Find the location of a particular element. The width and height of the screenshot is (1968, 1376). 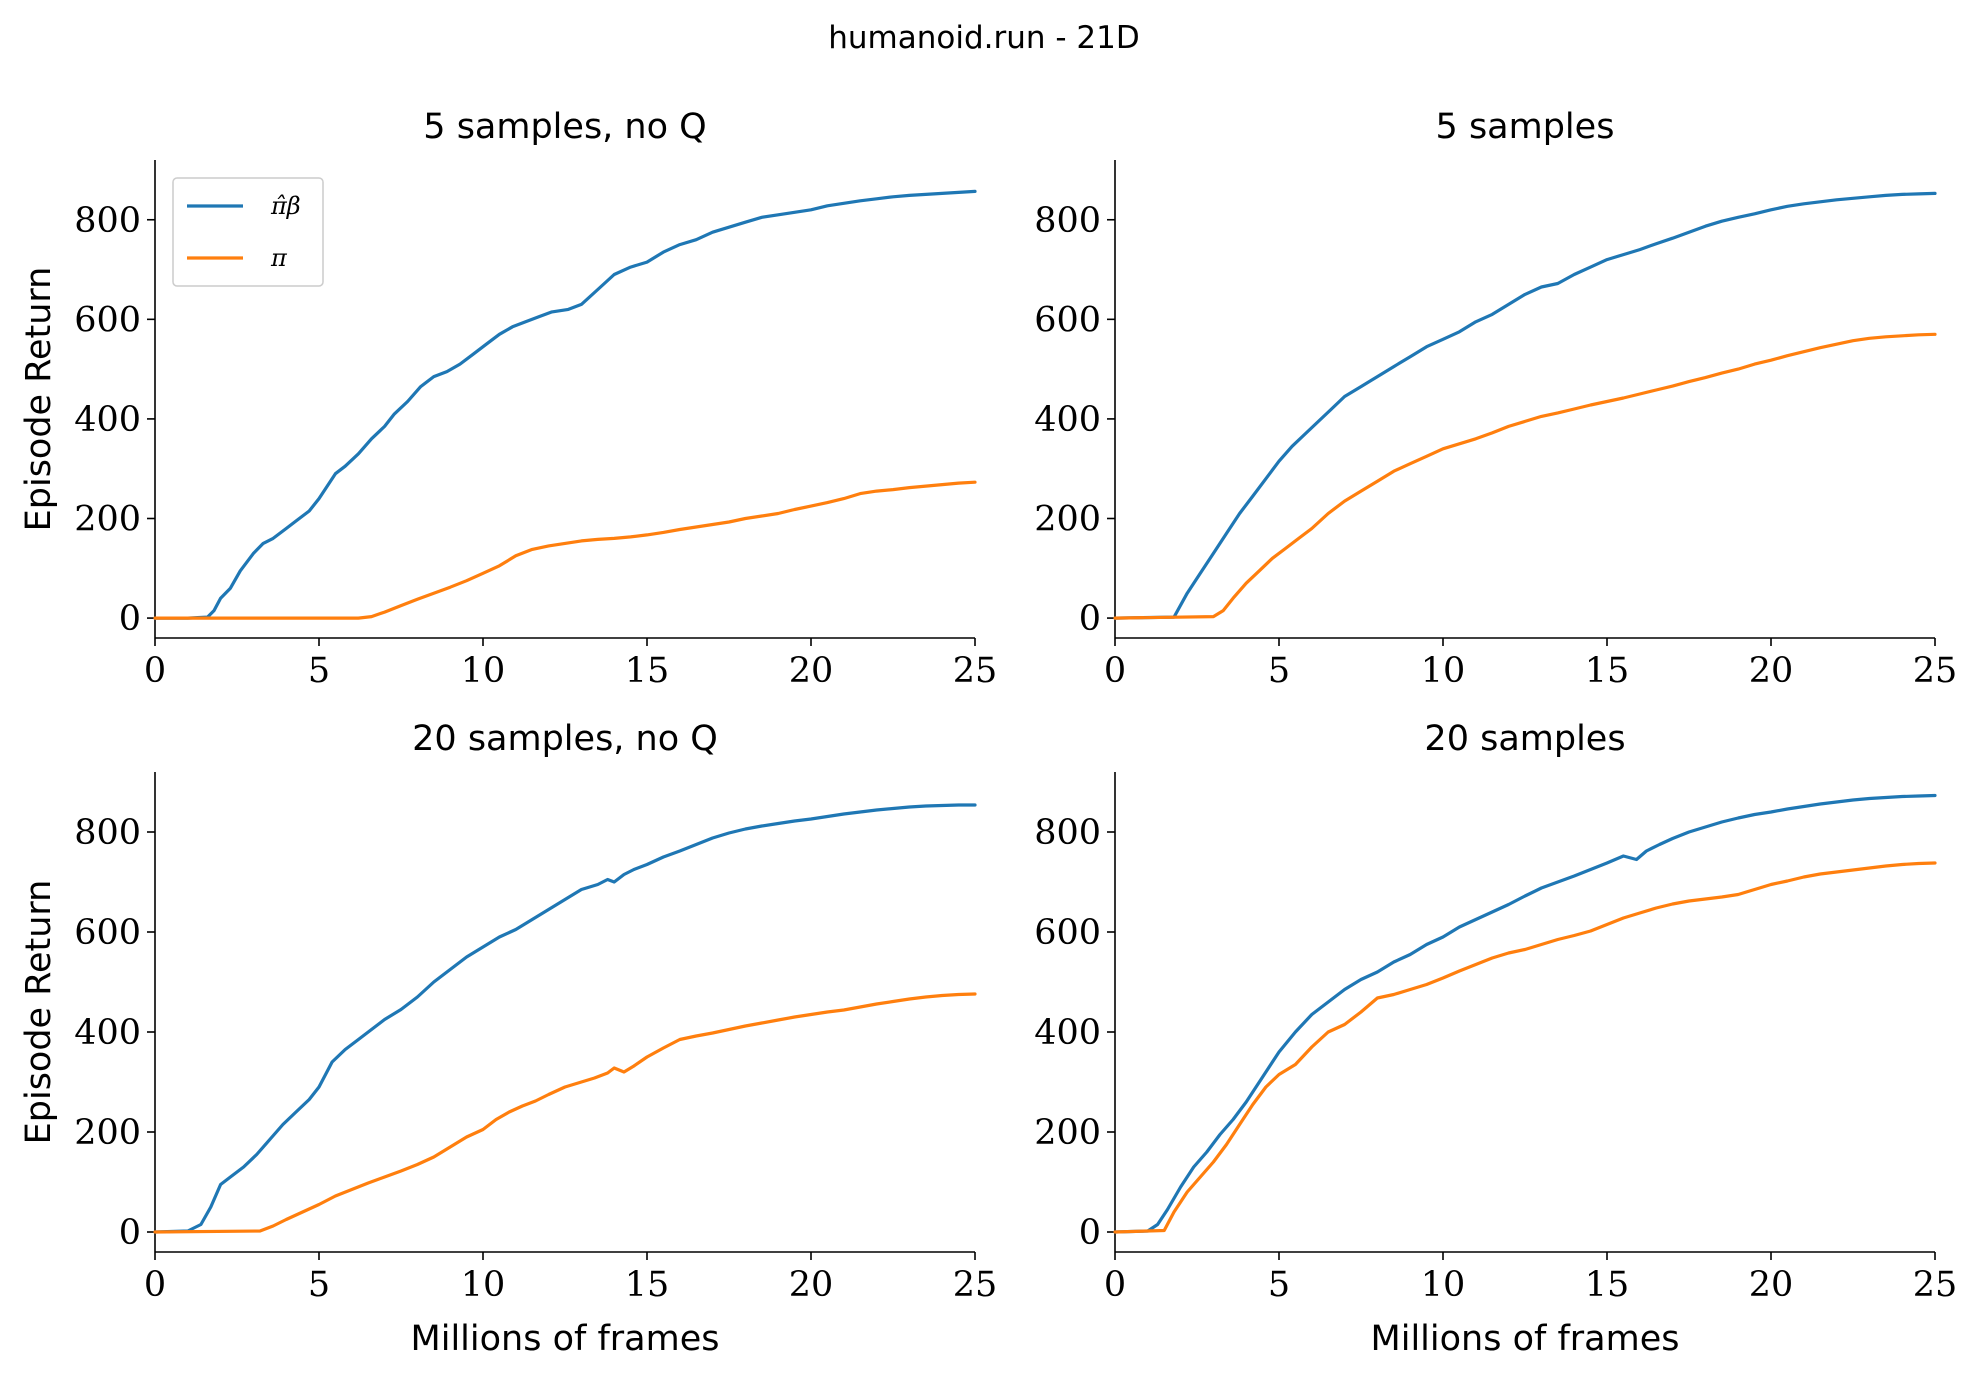

subplot-title: 20 samples, no Q is located at coordinates (565, 739).